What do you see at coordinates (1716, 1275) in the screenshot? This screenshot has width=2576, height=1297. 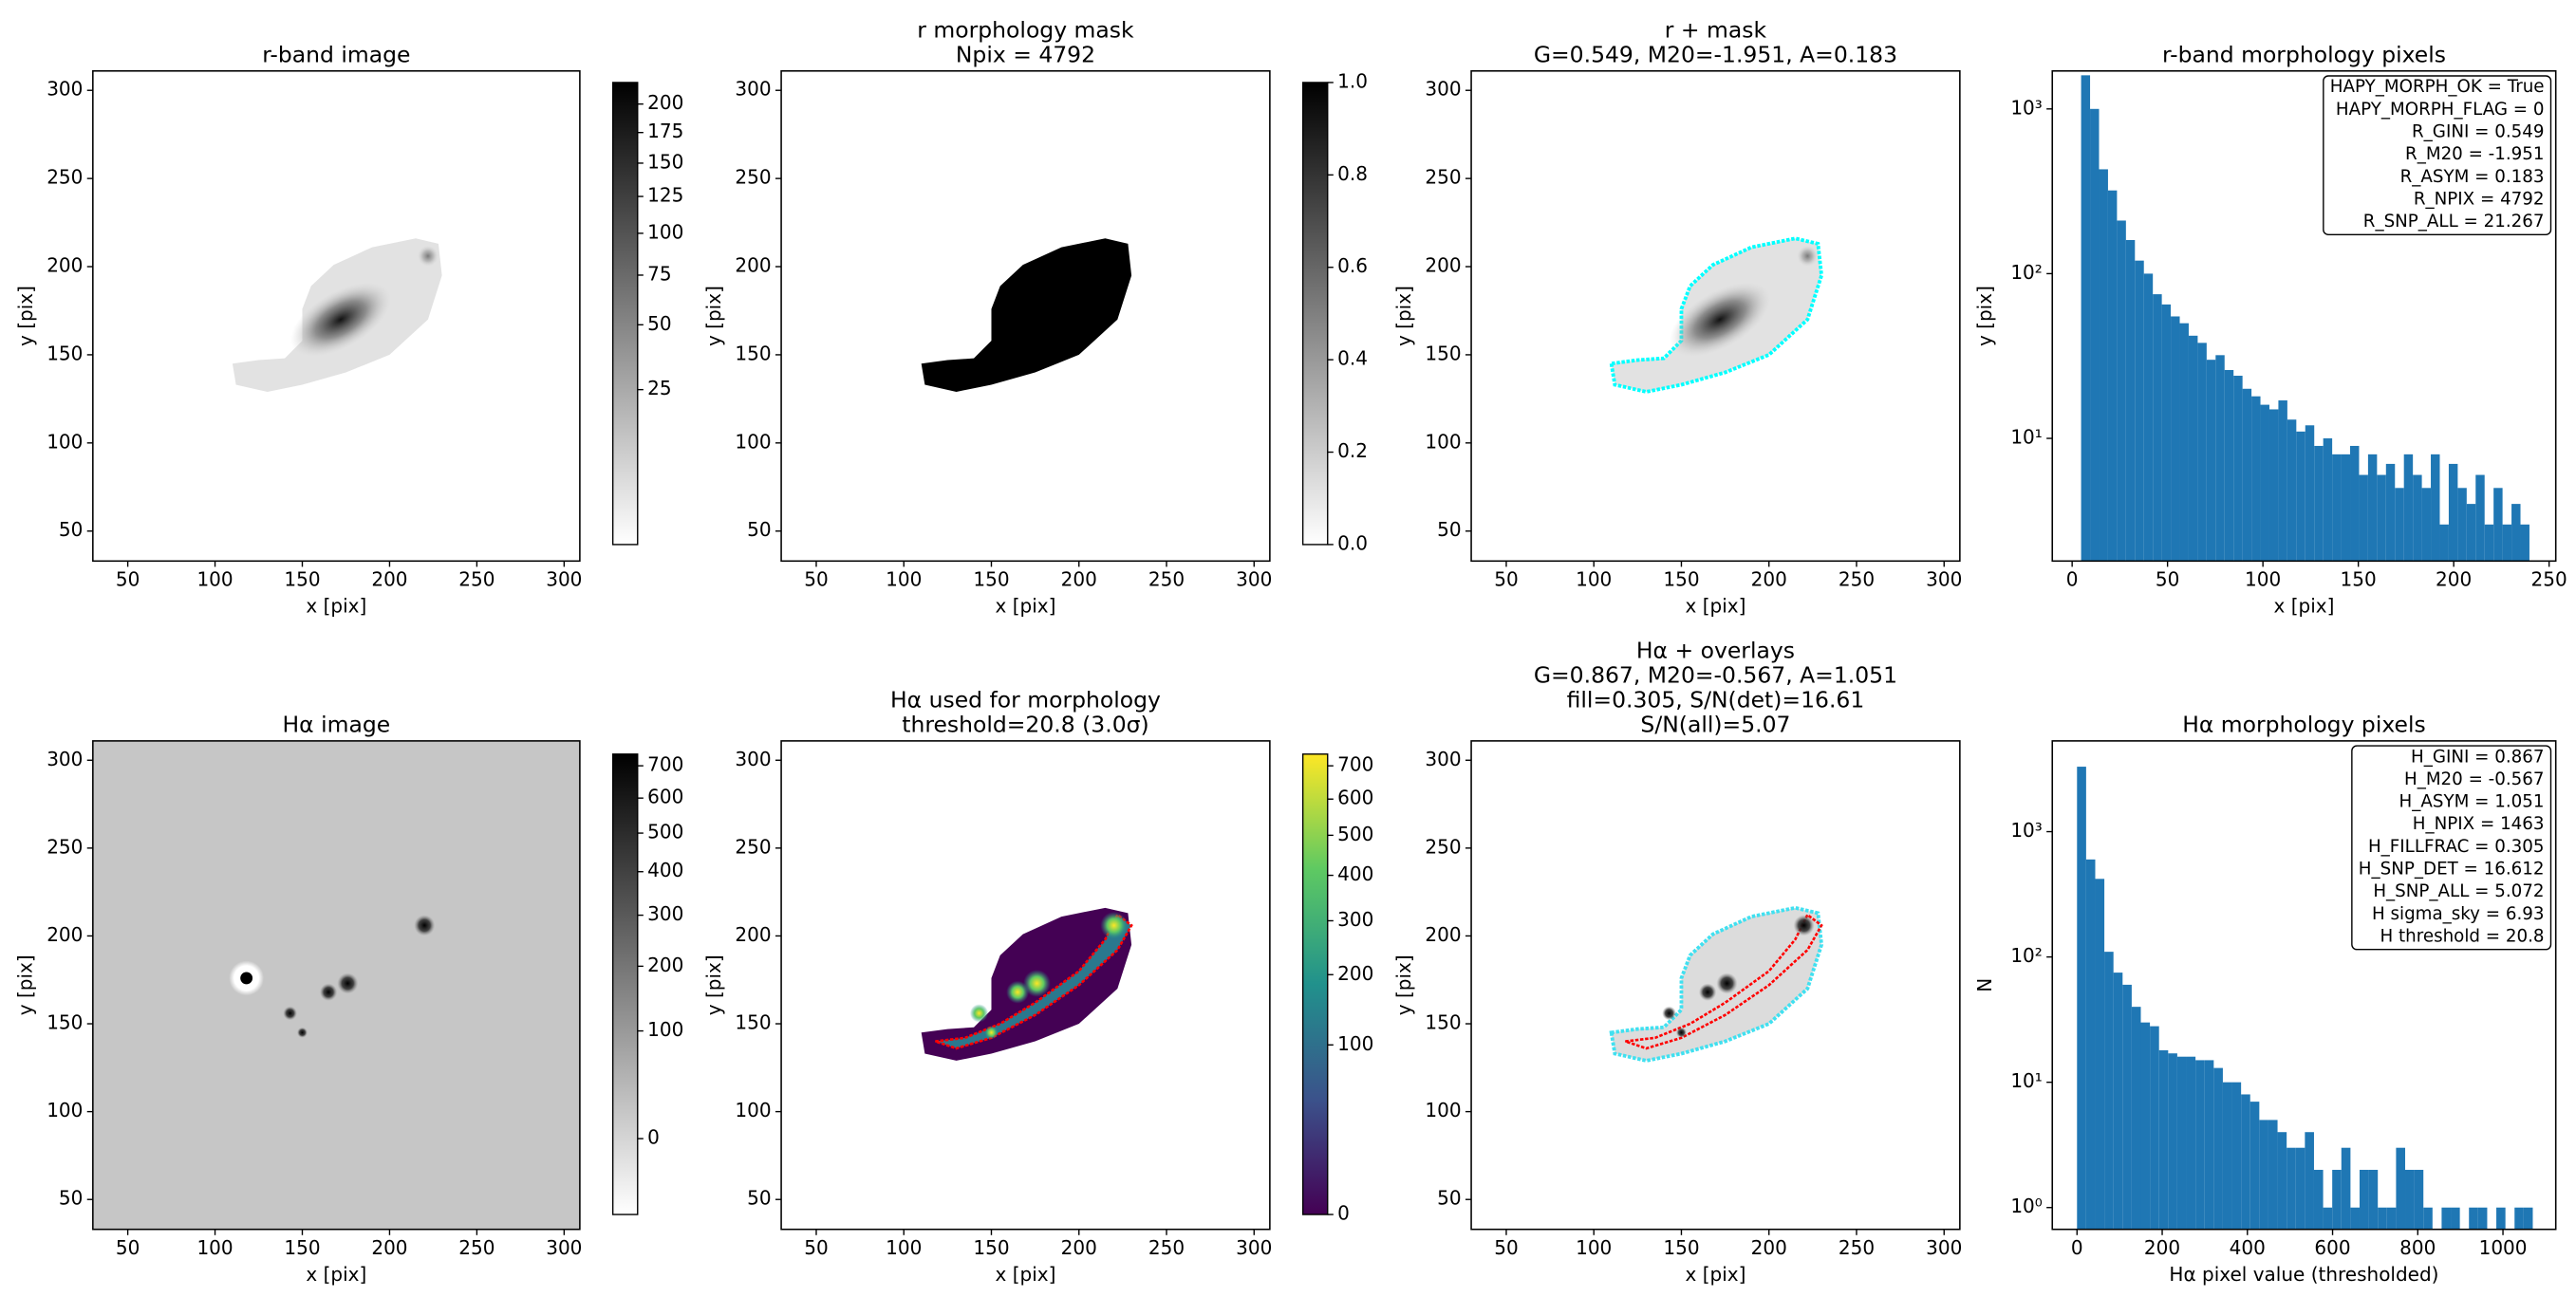 I see `x-axis-label: x [pix]` at bounding box center [1716, 1275].